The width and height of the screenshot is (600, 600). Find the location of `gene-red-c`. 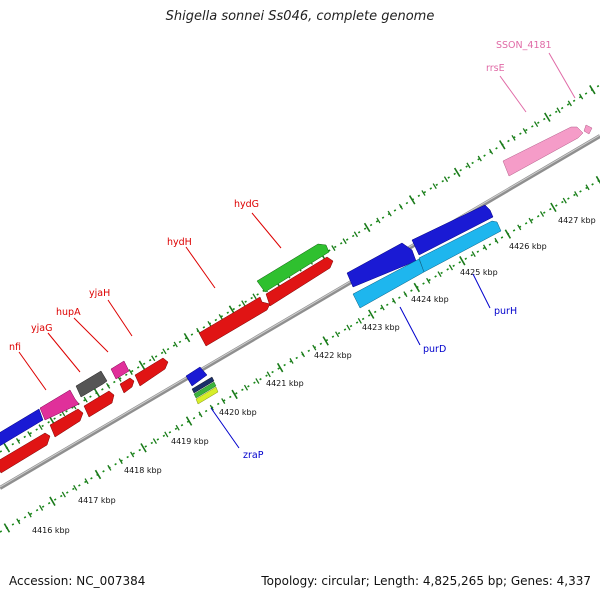

gene-red-c is located at coordinates (99, 404).